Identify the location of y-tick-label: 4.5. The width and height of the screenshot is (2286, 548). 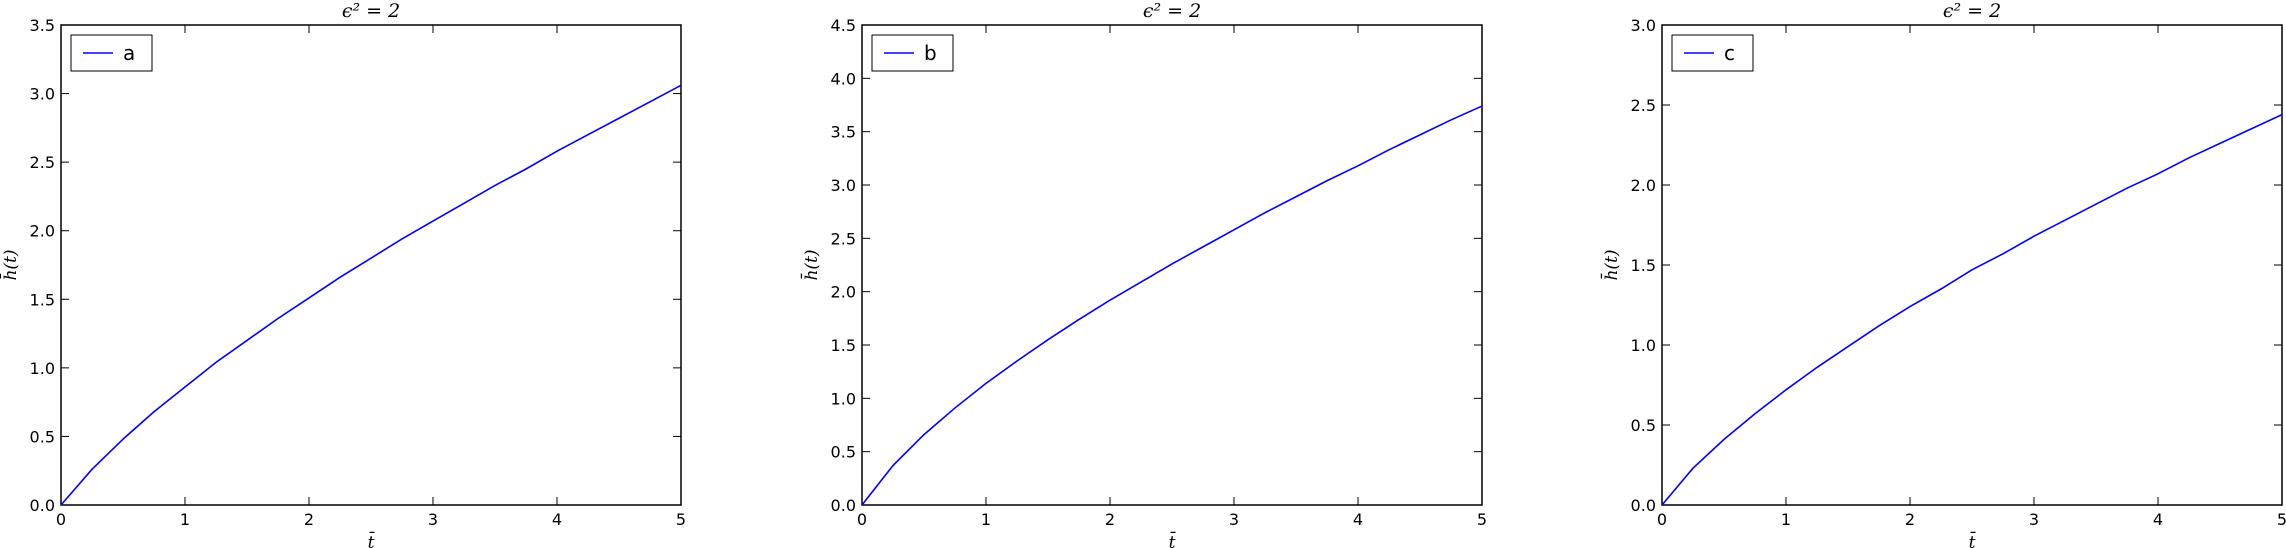
(843, 25).